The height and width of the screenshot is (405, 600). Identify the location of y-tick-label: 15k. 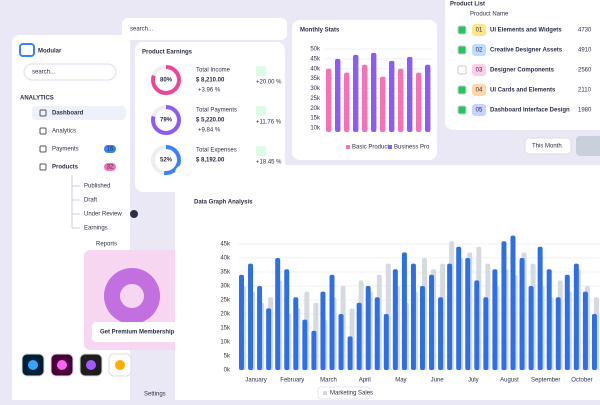
(315, 119).